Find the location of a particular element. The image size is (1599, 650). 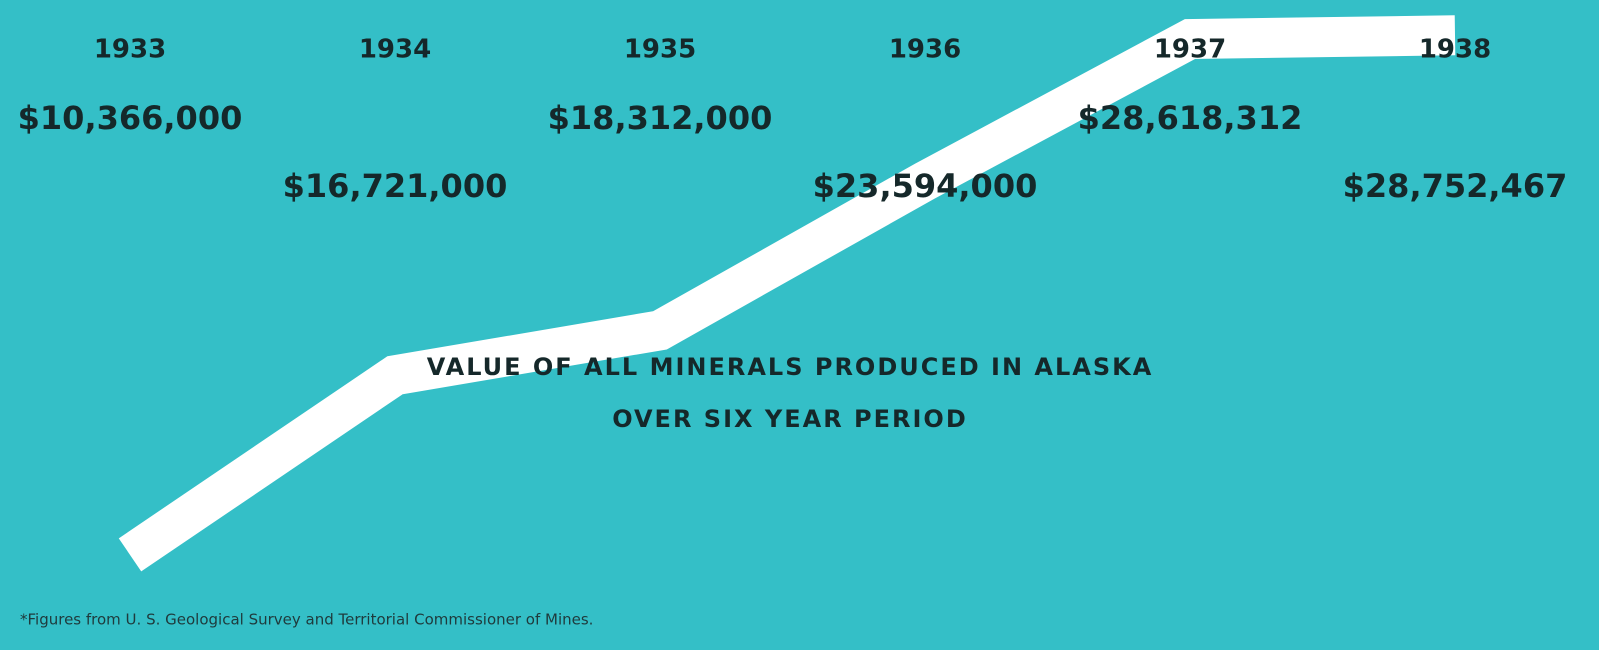

value-label: $18,312,000 is located at coordinates (660, 118).